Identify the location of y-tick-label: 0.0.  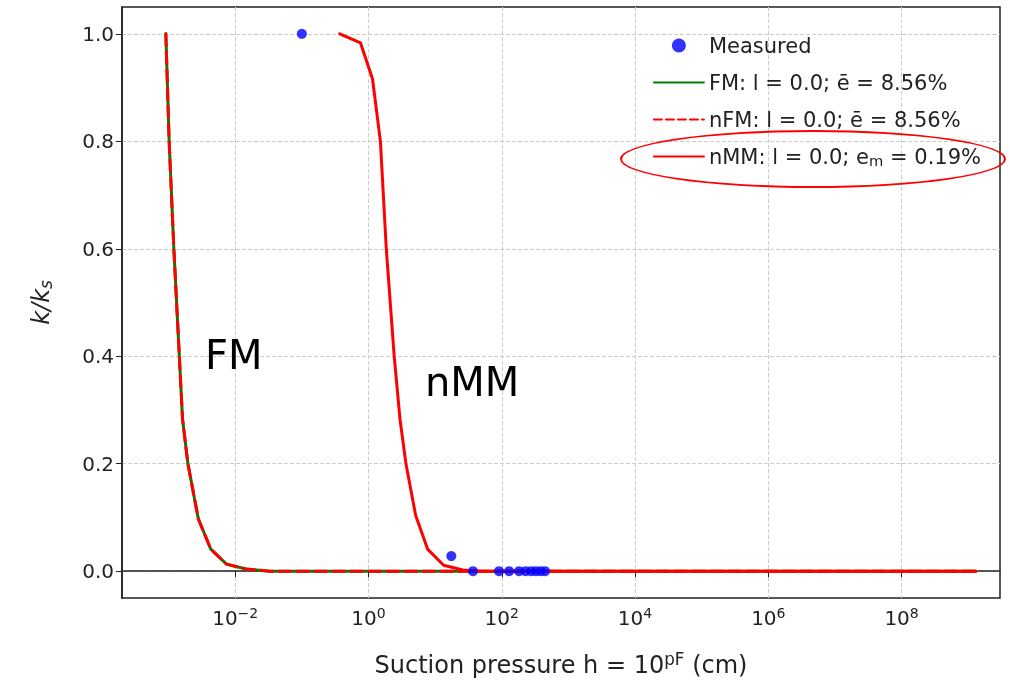
(98, 571).